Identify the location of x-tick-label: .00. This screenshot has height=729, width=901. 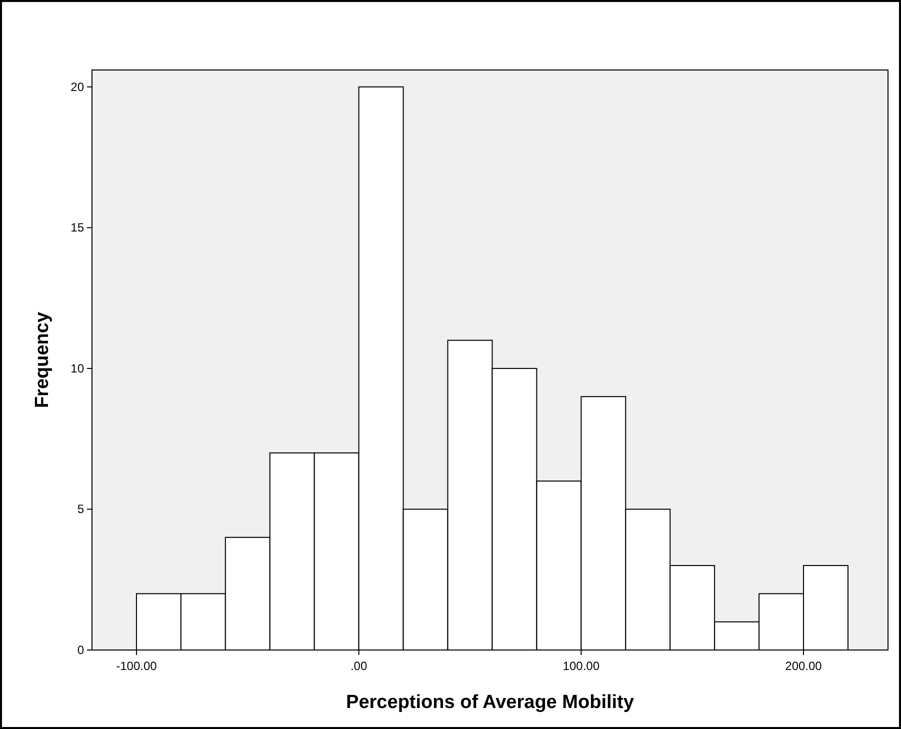
(359, 666).